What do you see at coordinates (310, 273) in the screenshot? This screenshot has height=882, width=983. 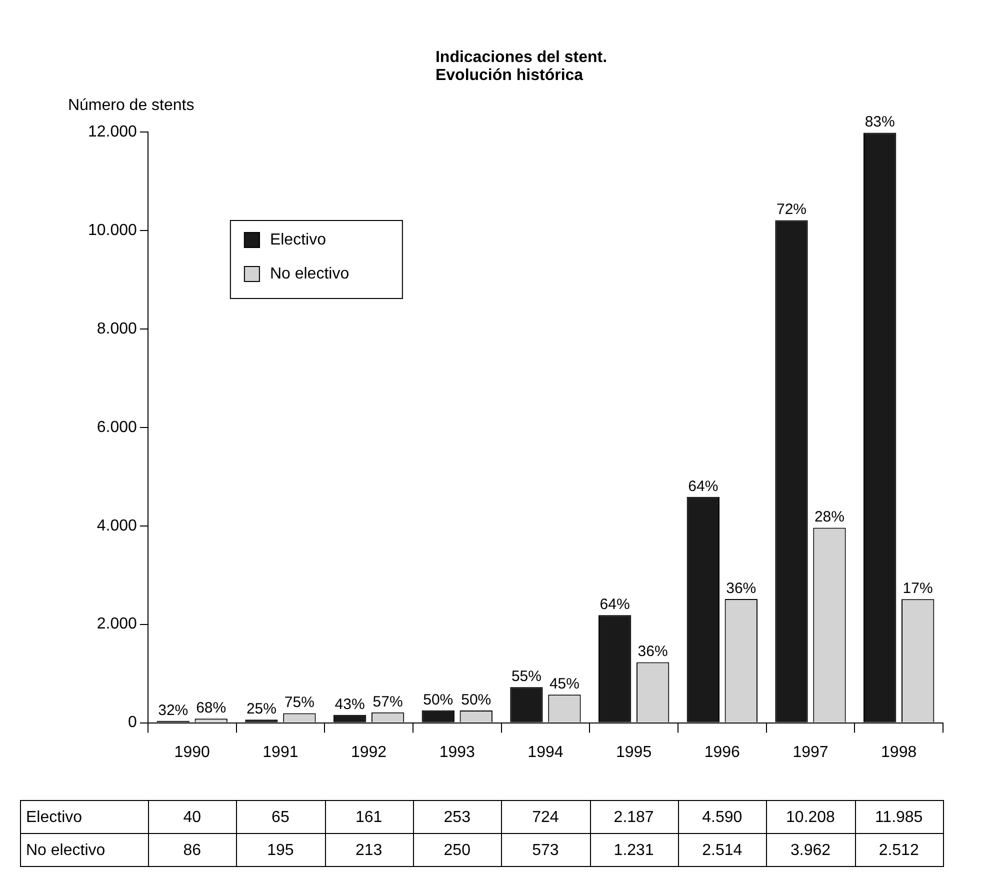 I see `legend-label: No electivo` at bounding box center [310, 273].